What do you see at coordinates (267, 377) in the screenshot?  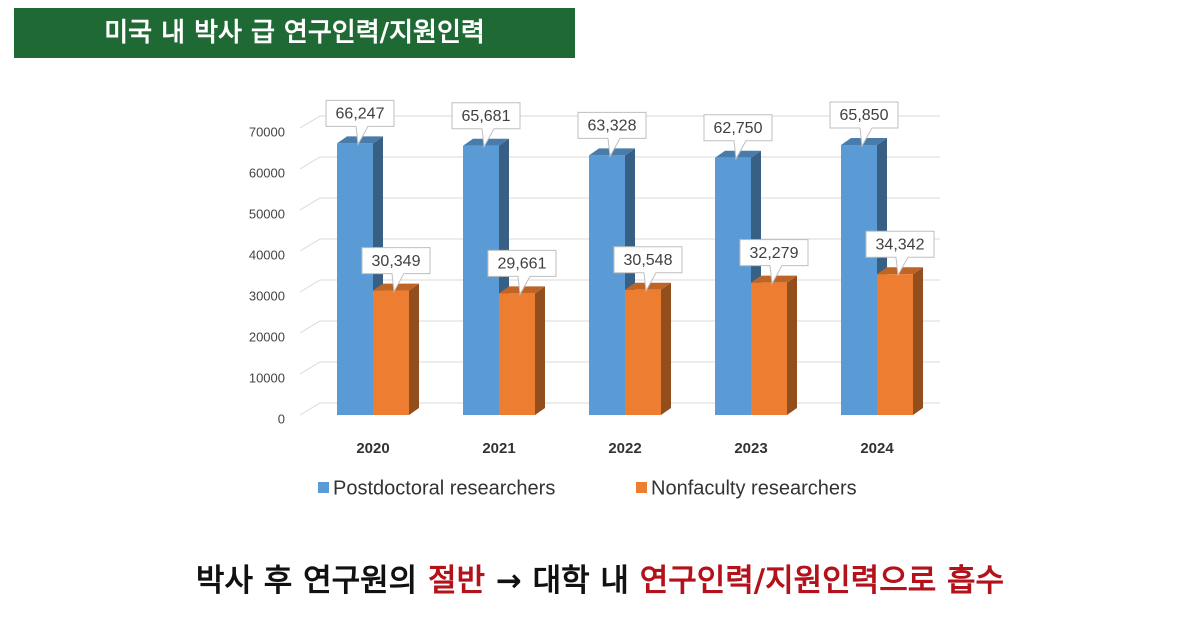 I see `y-tick-label: 10000` at bounding box center [267, 377].